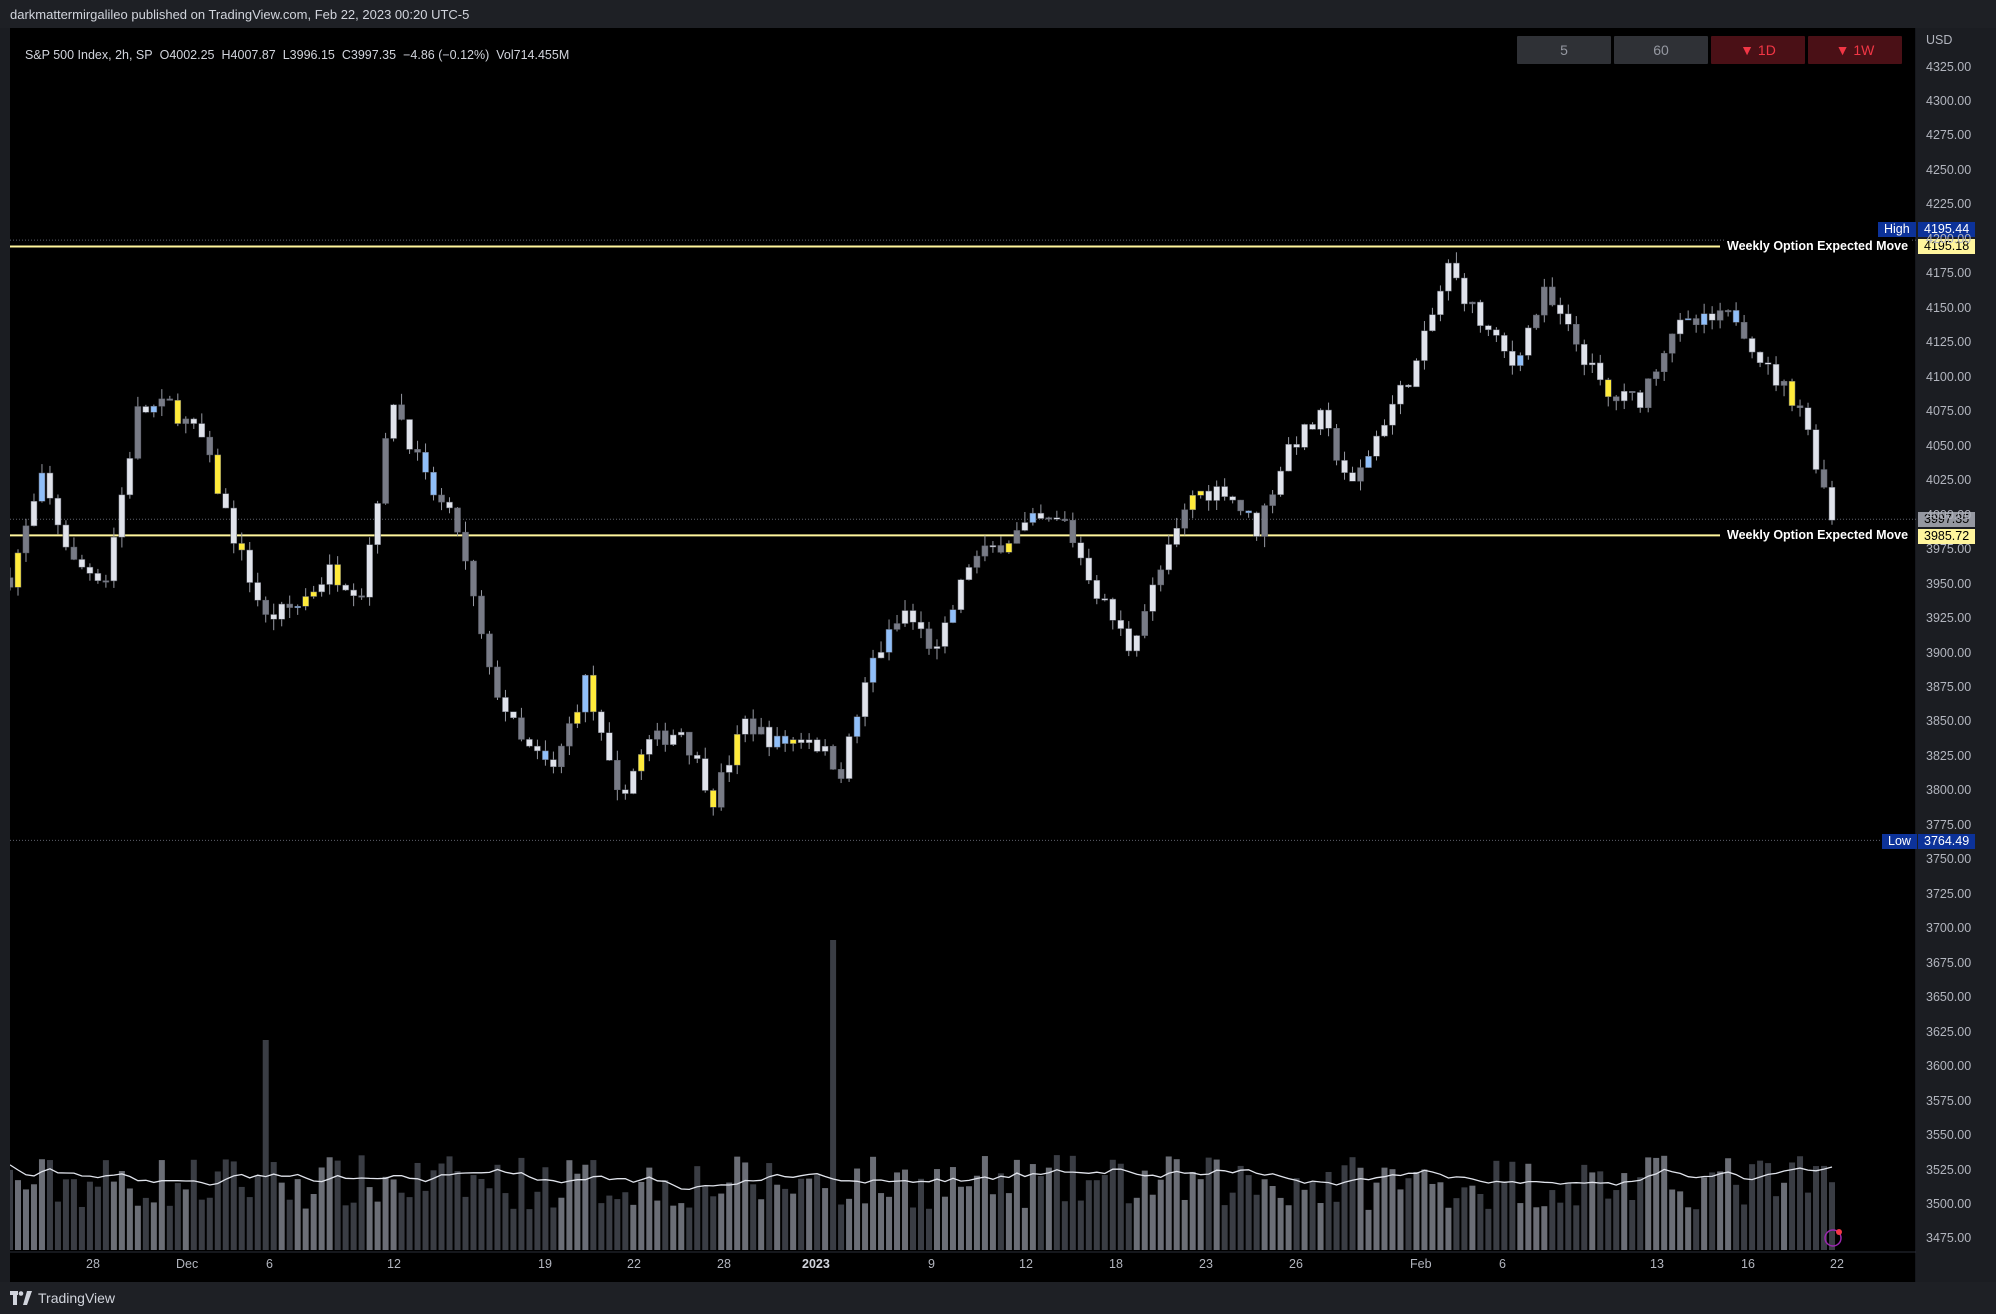 This screenshot has height=1314, width=1996. Describe the element at coordinates (1947, 841) in the screenshot. I see `low-value-badge: 3764.49` at that location.